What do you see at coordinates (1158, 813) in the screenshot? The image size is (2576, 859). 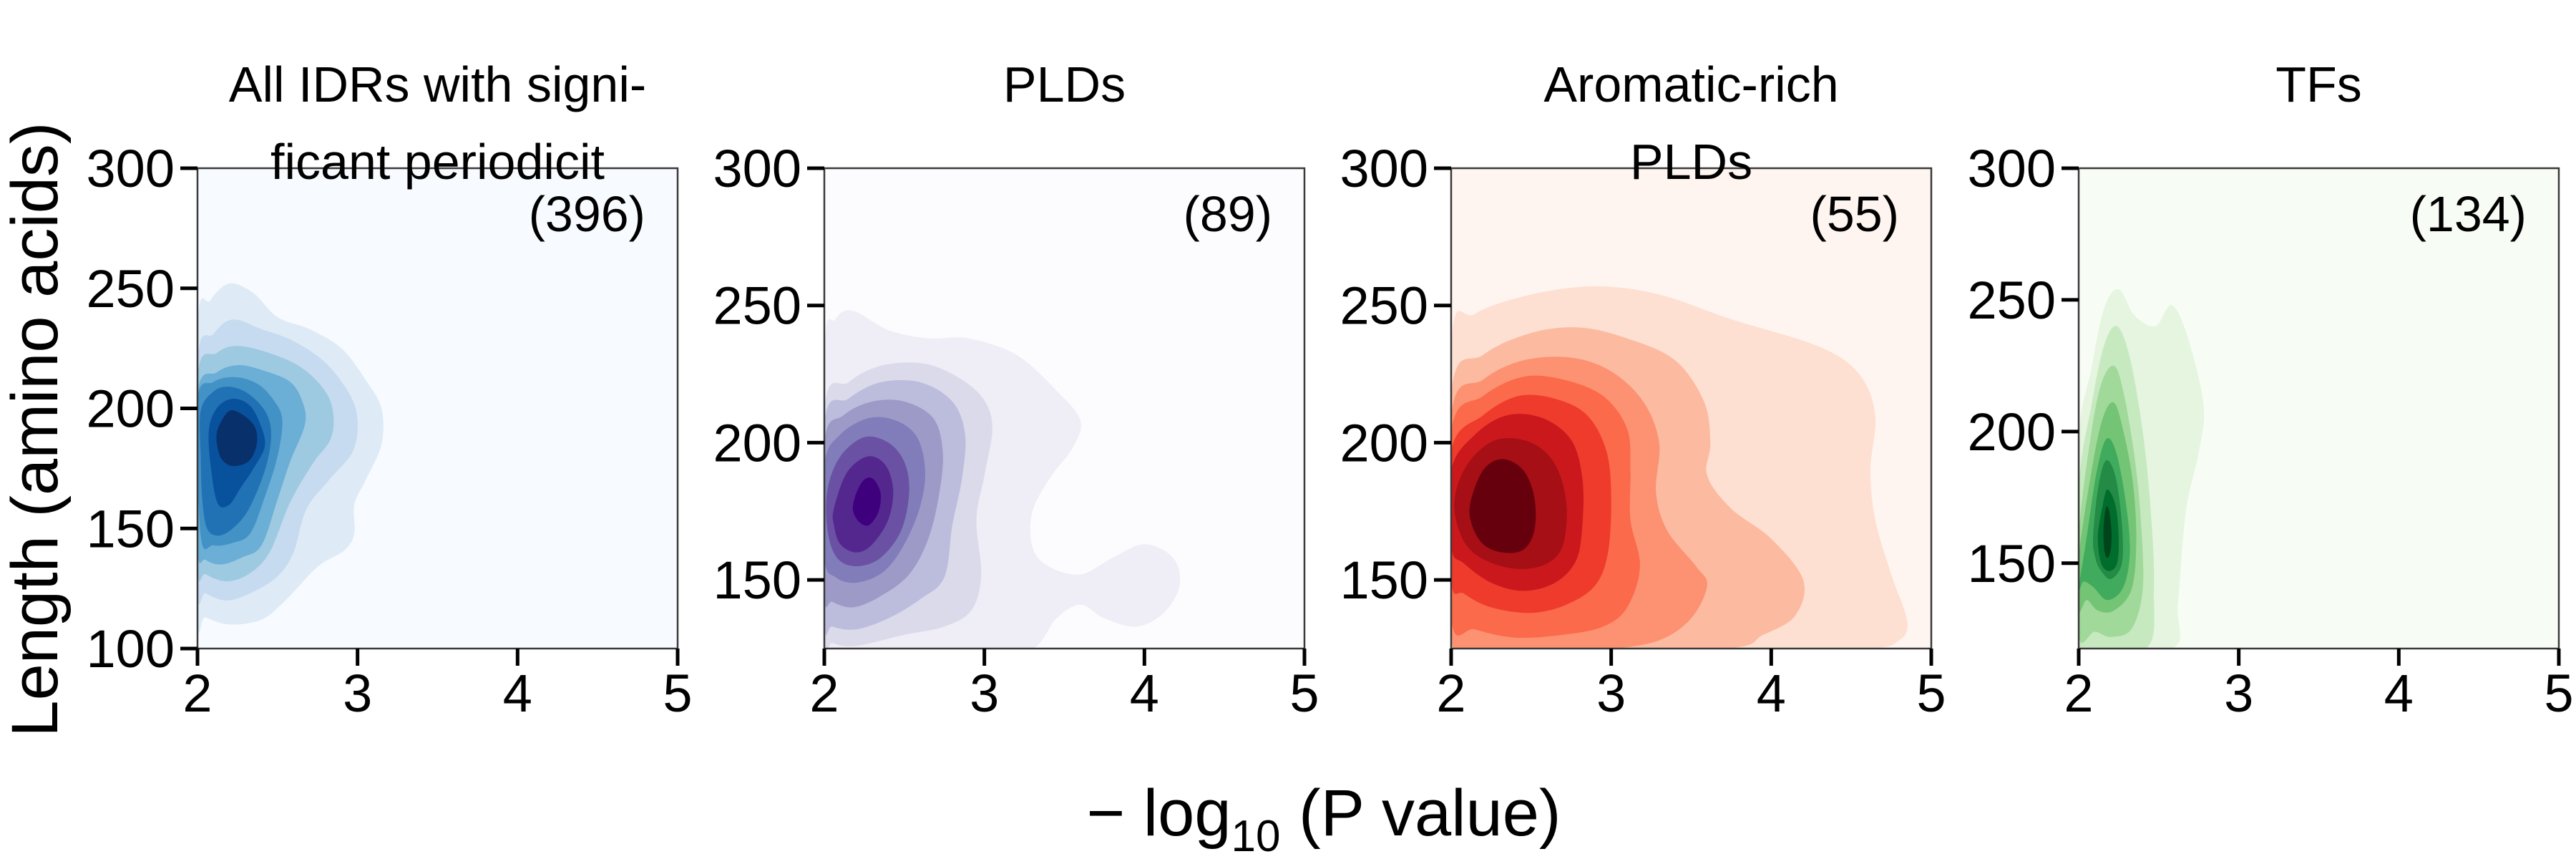 I see `x-axis-label-prefix: − log` at bounding box center [1158, 813].